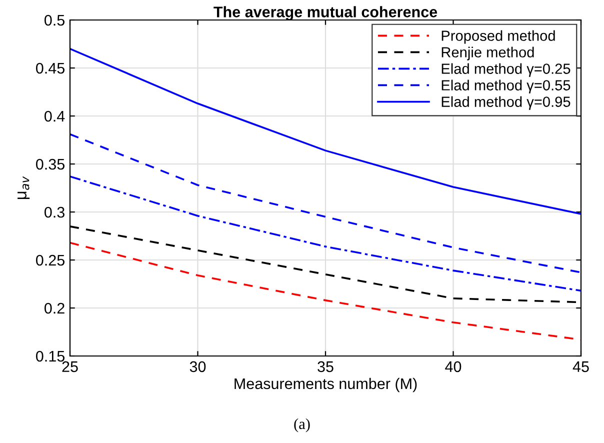 The image size is (604, 443). I want to click on y-tick-label: 0.45, so click(50, 68).